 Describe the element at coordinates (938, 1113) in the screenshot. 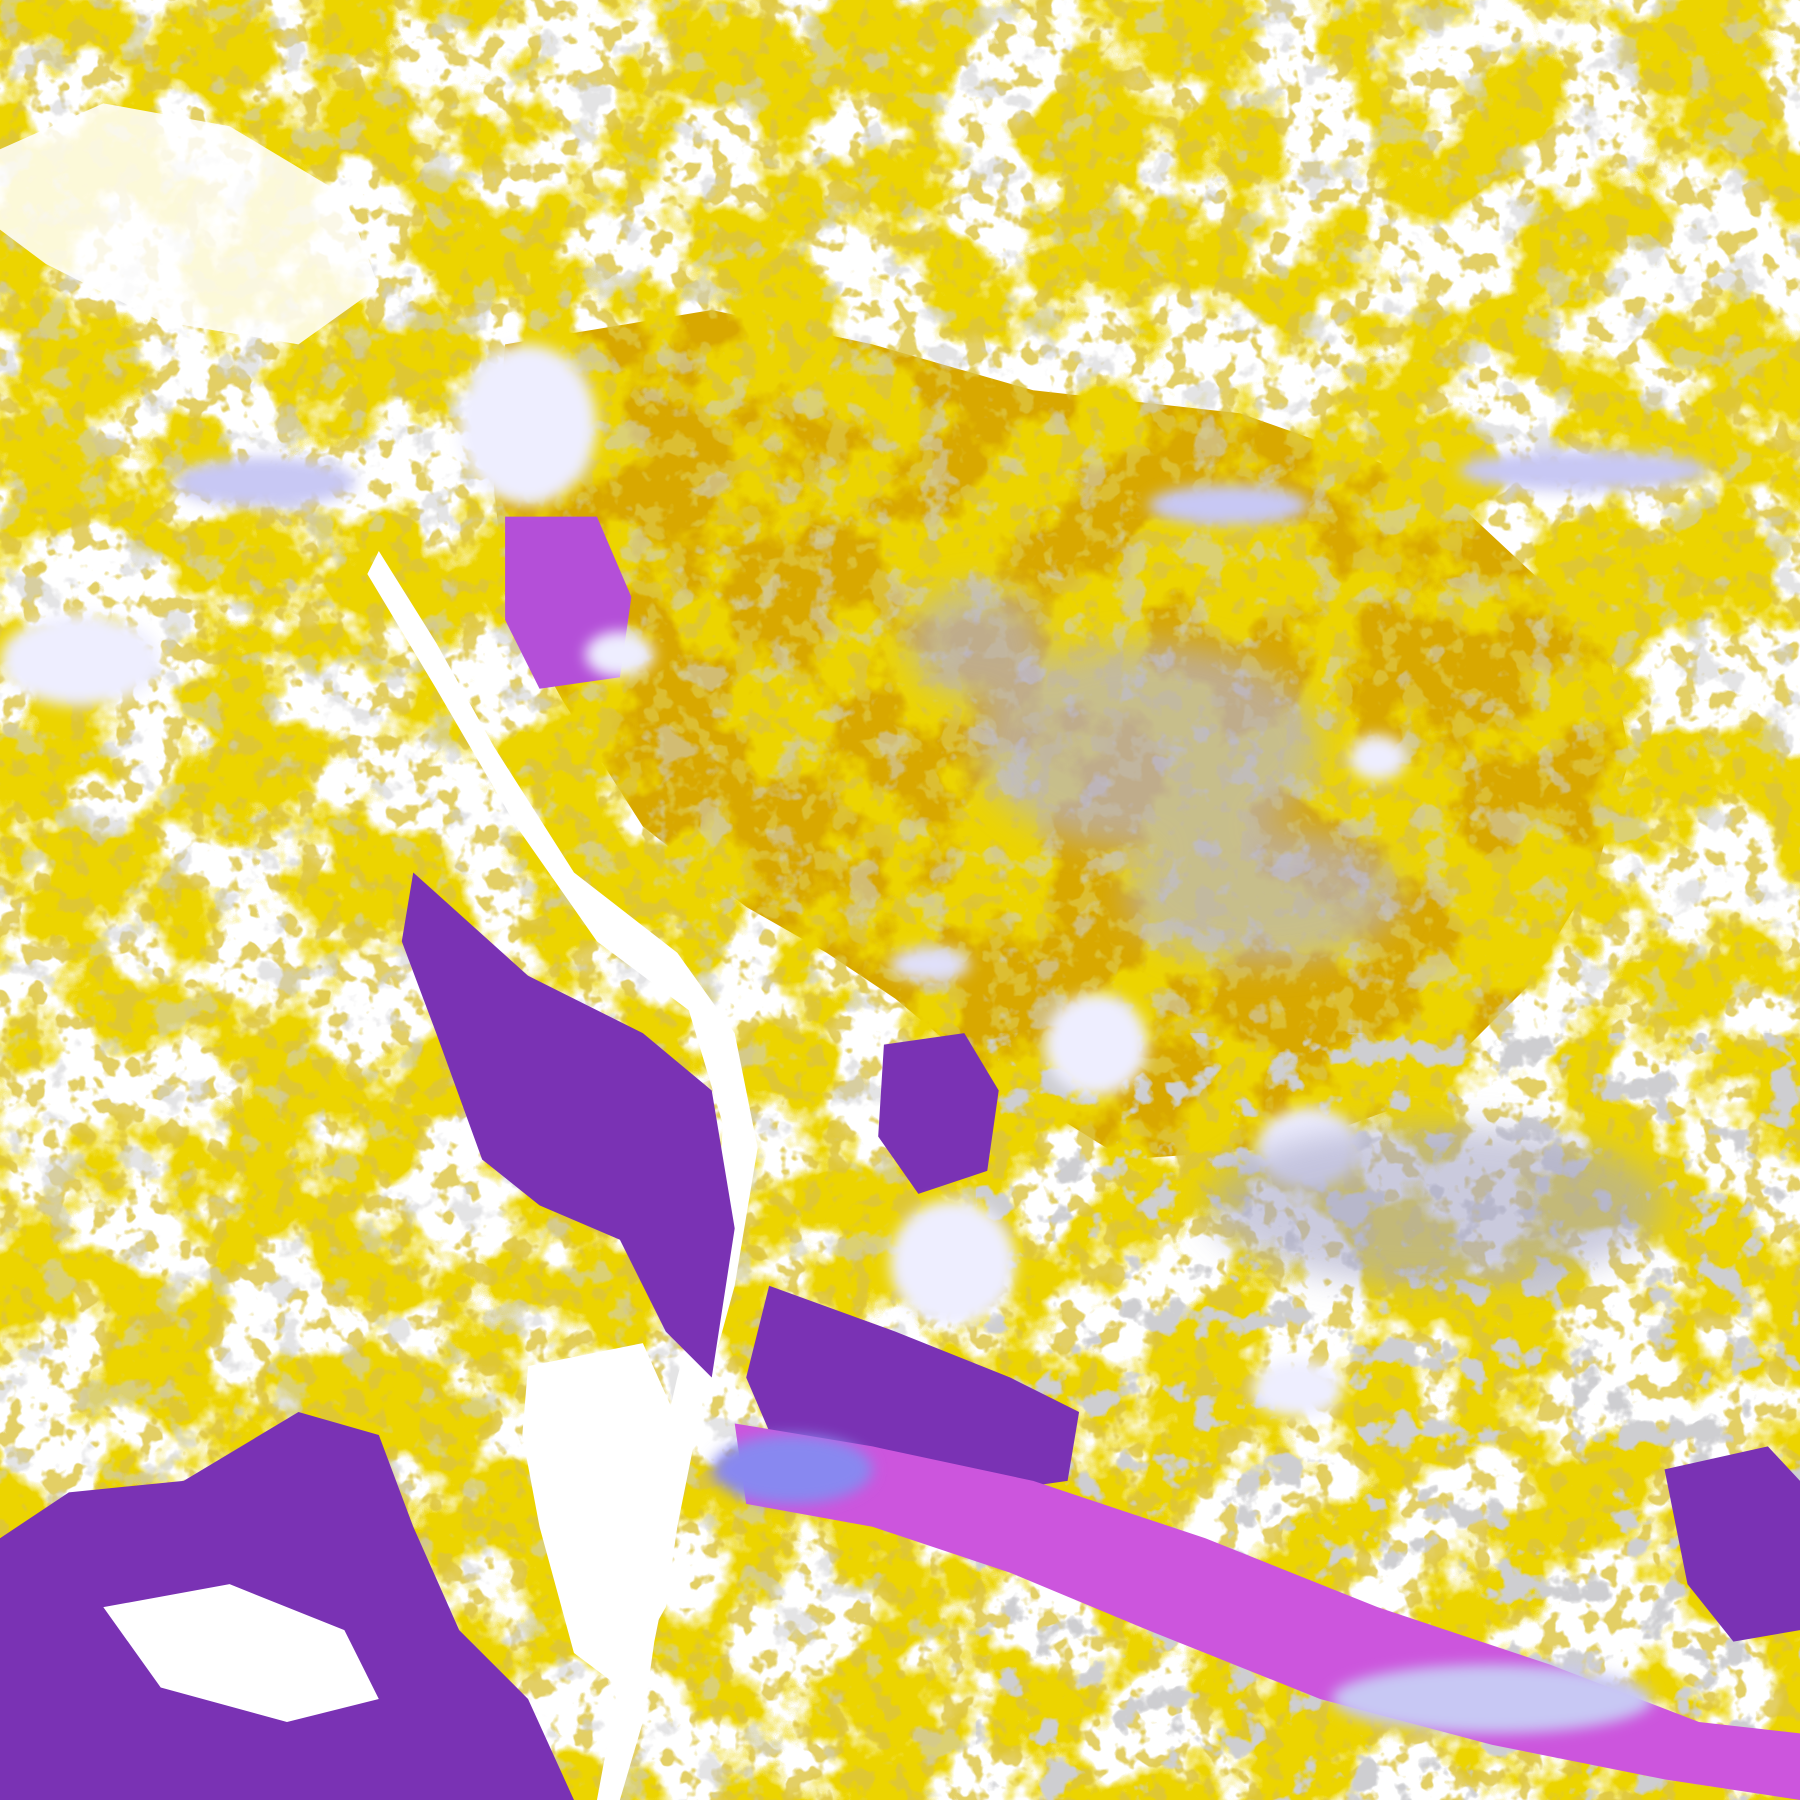

I see `purple-cloud-river-plate` at that location.